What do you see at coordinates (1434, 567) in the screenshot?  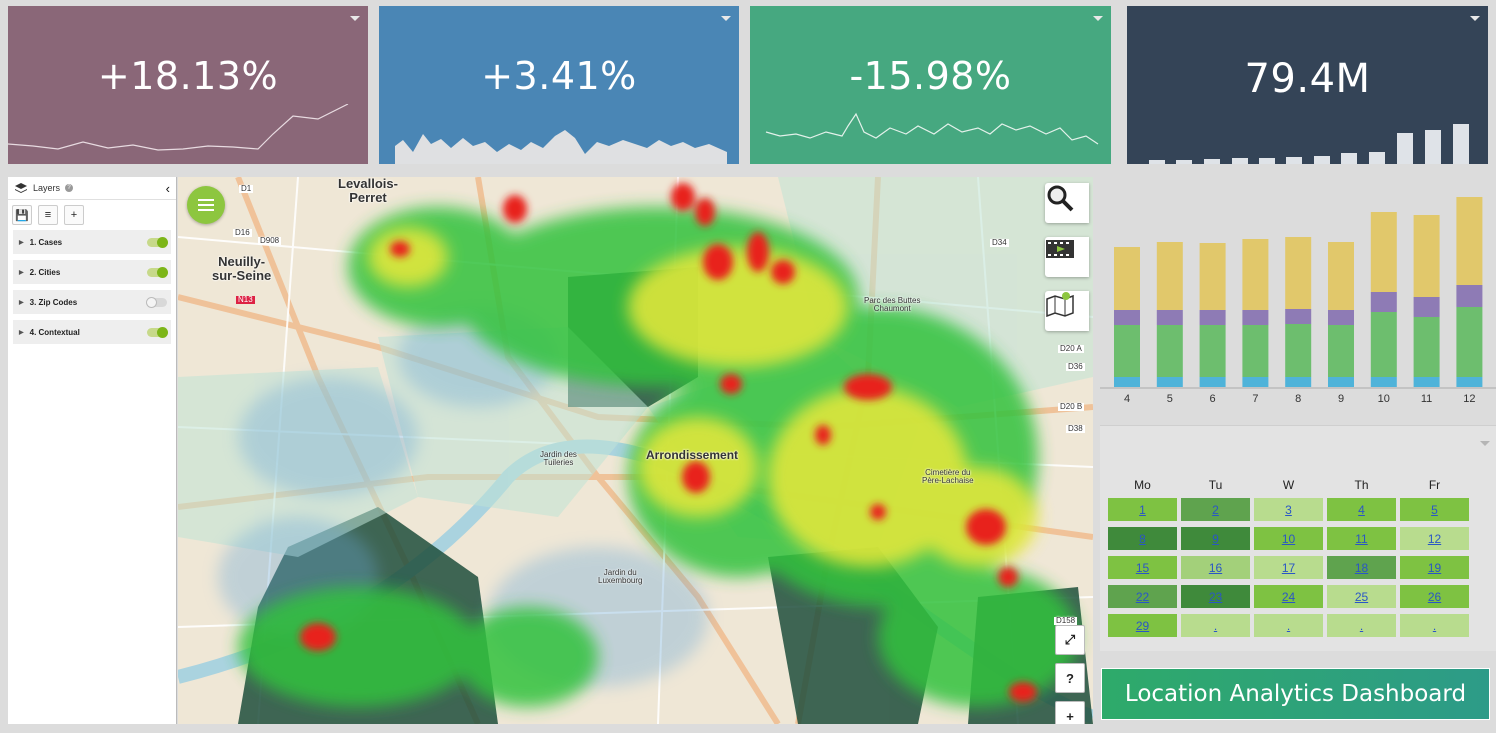 I see `calendar-day-cell: 19` at bounding box center [1434, 567].